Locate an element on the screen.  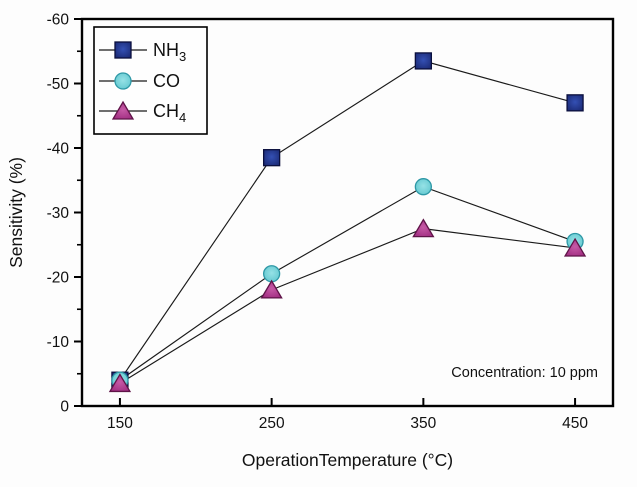
annotation-concentration: Concentration: 10 ppm is located at coordinates (524, 373).